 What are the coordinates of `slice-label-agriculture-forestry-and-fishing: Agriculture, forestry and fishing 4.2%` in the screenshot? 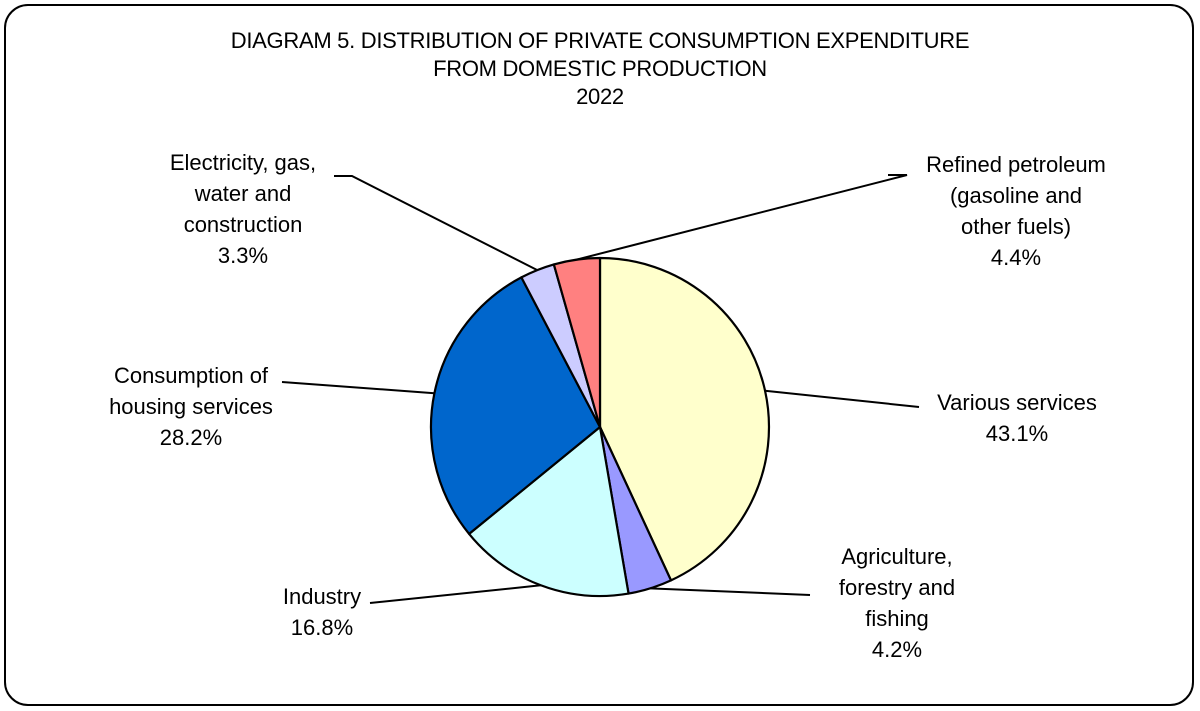 It's located at (897, 603).